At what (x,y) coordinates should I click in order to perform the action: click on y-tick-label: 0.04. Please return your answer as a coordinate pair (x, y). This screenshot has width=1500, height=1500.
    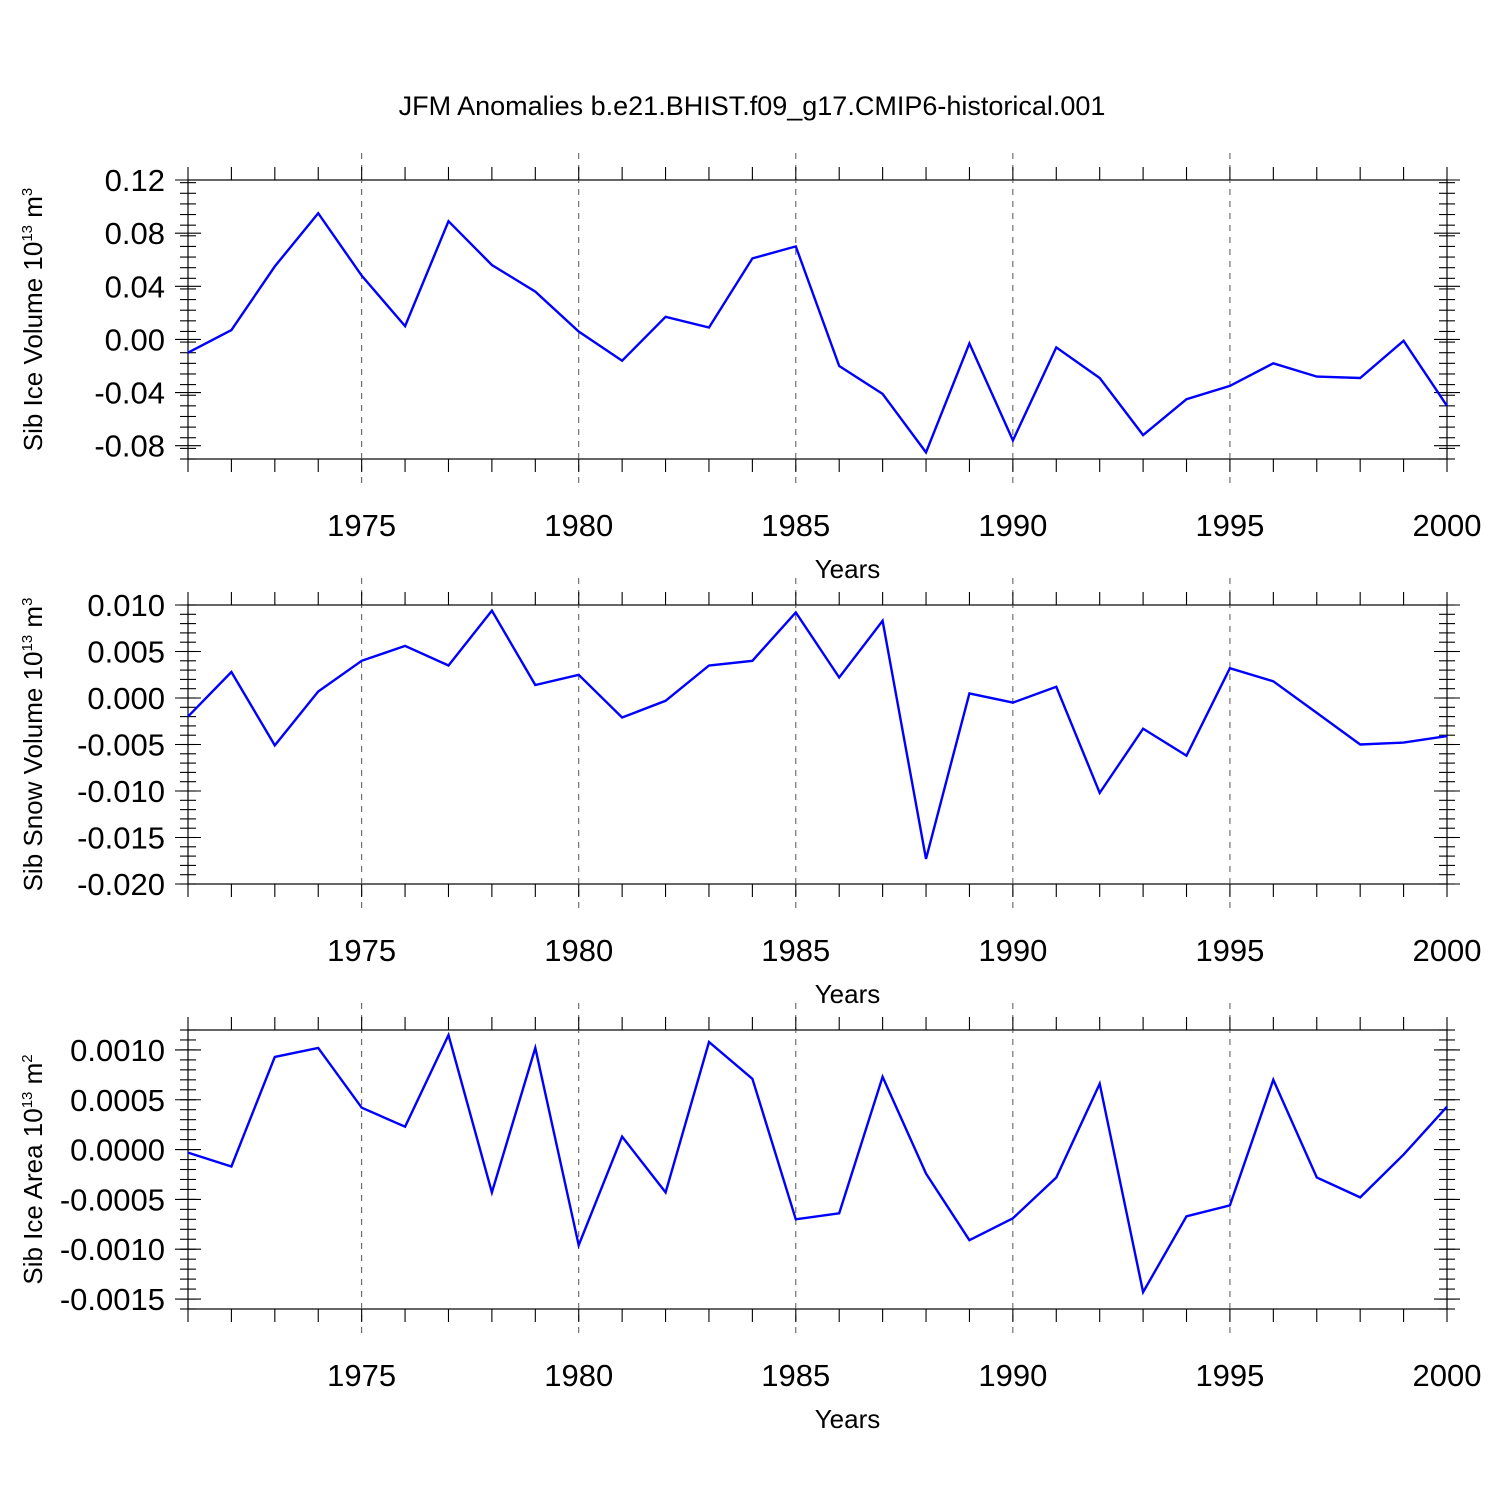
    Looking at the image, I should click on (135, 286).